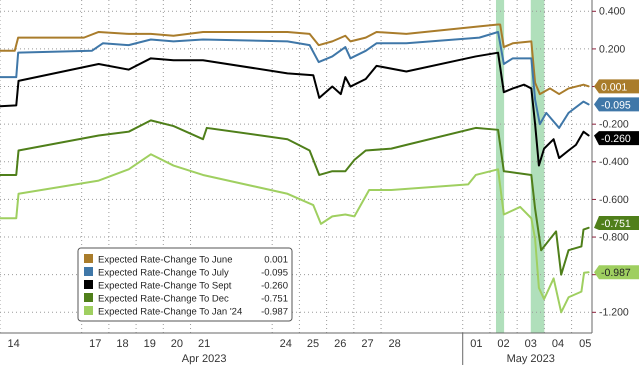 This screenshot has height=365, width=640. I want to click on legend-label: Expected Rate-Change To June, so click(165, 260).